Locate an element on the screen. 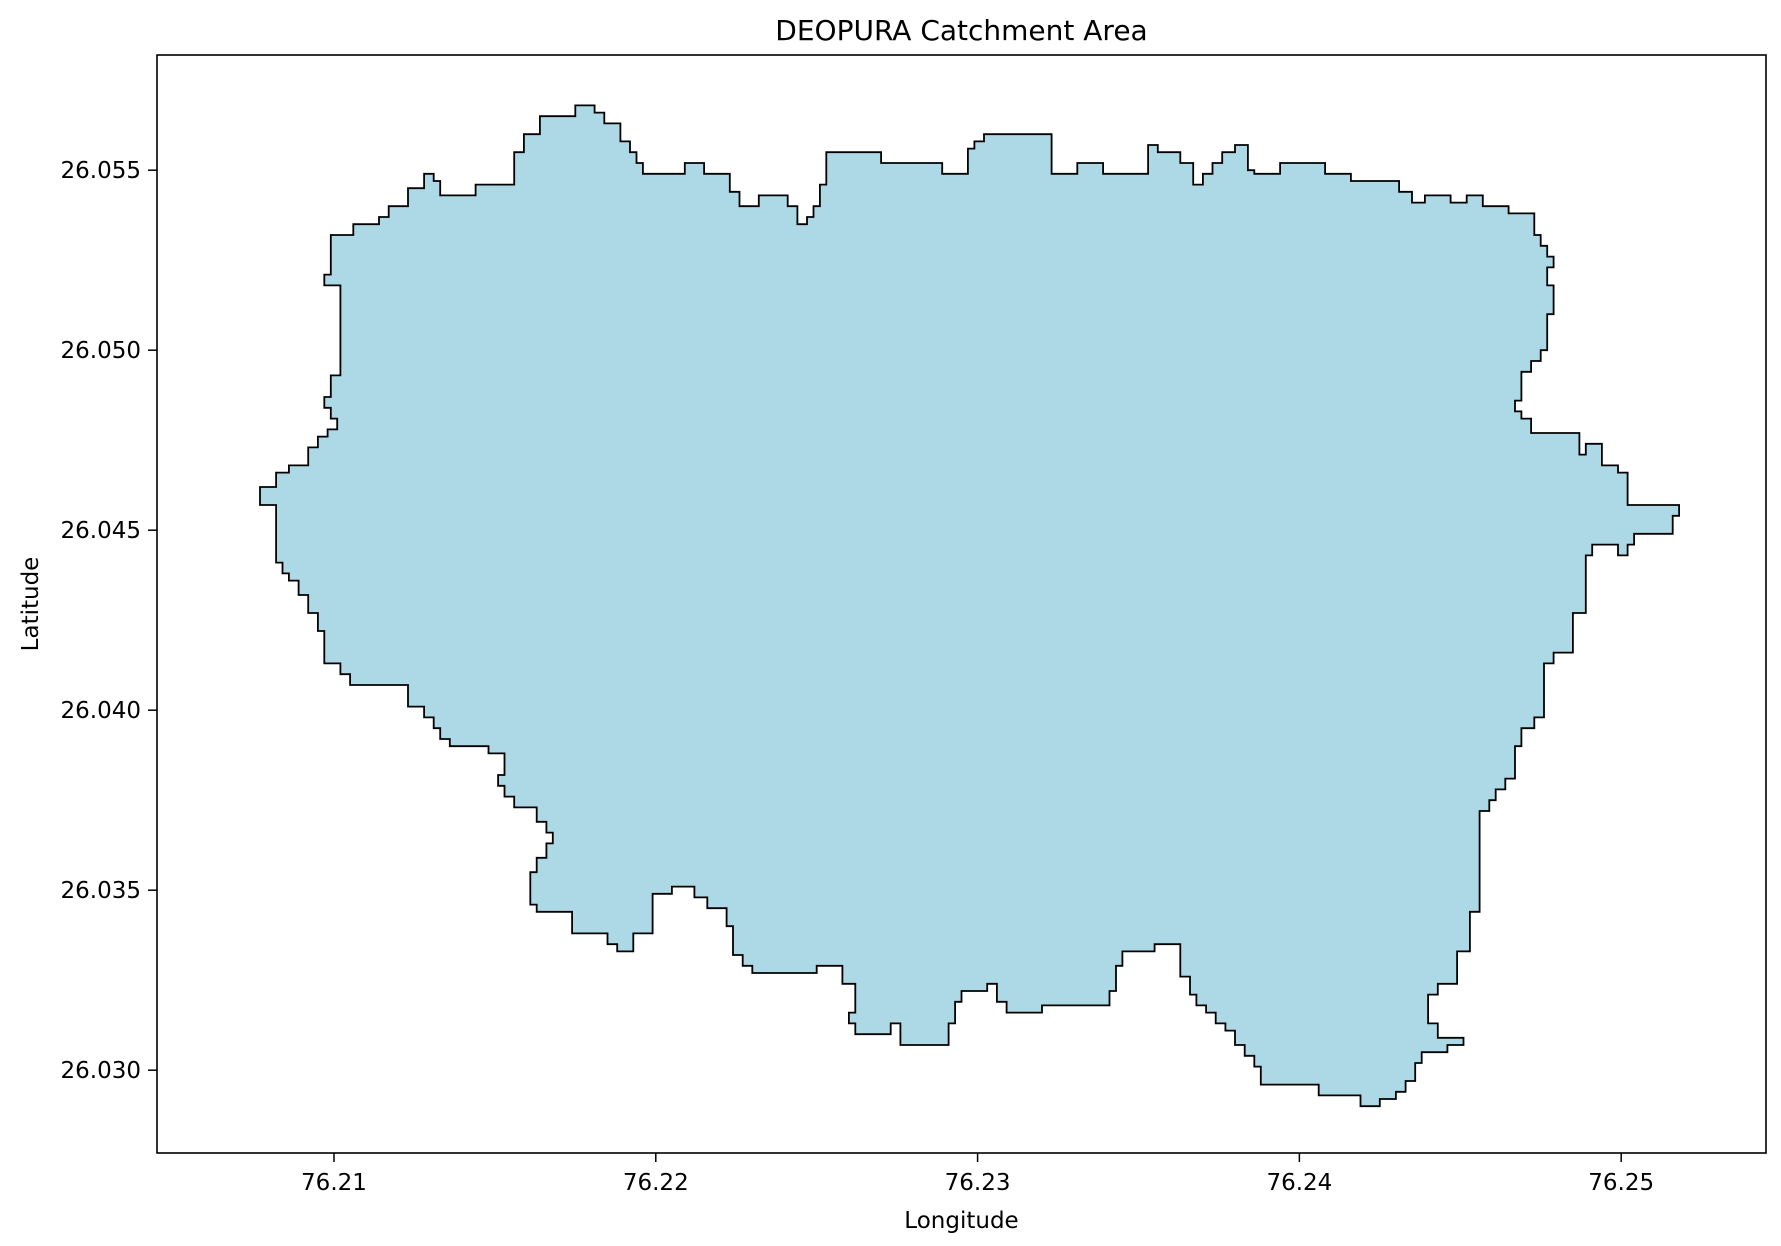 The width and height of the screenshot is (1781, 1246). x-tick-label: 76.22 is located at coordinates (656, 1183).